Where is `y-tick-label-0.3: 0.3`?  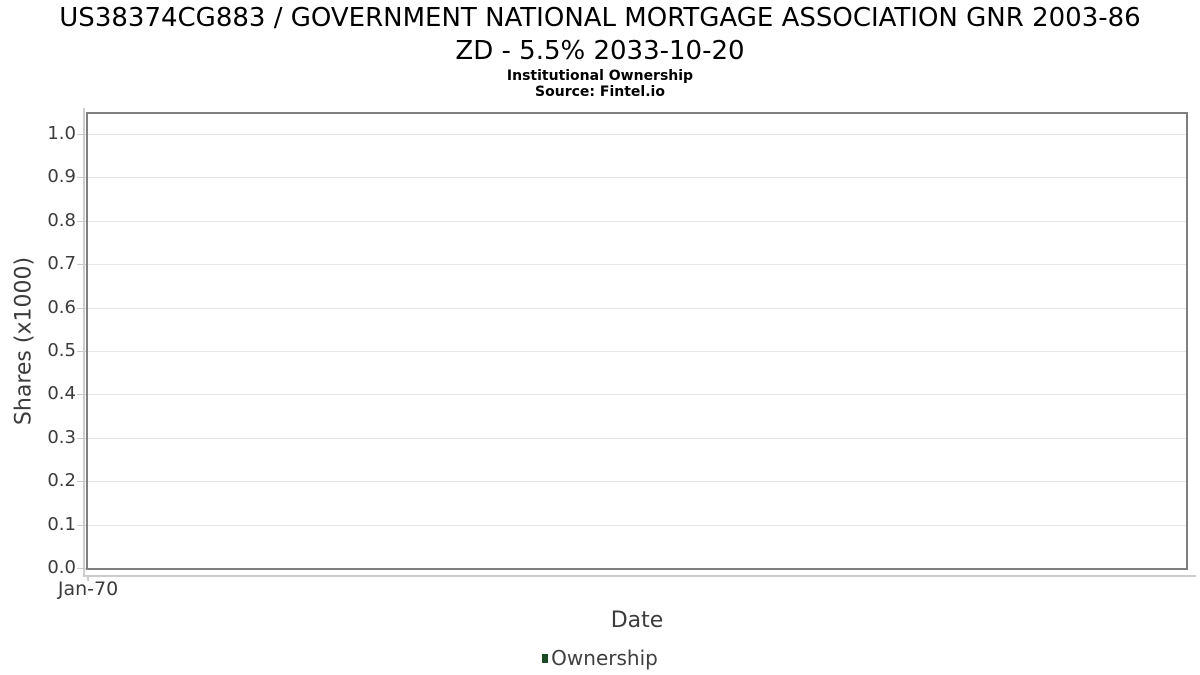 y-tick-label-0.3: 0.3 is located at coordinates (61, 437).